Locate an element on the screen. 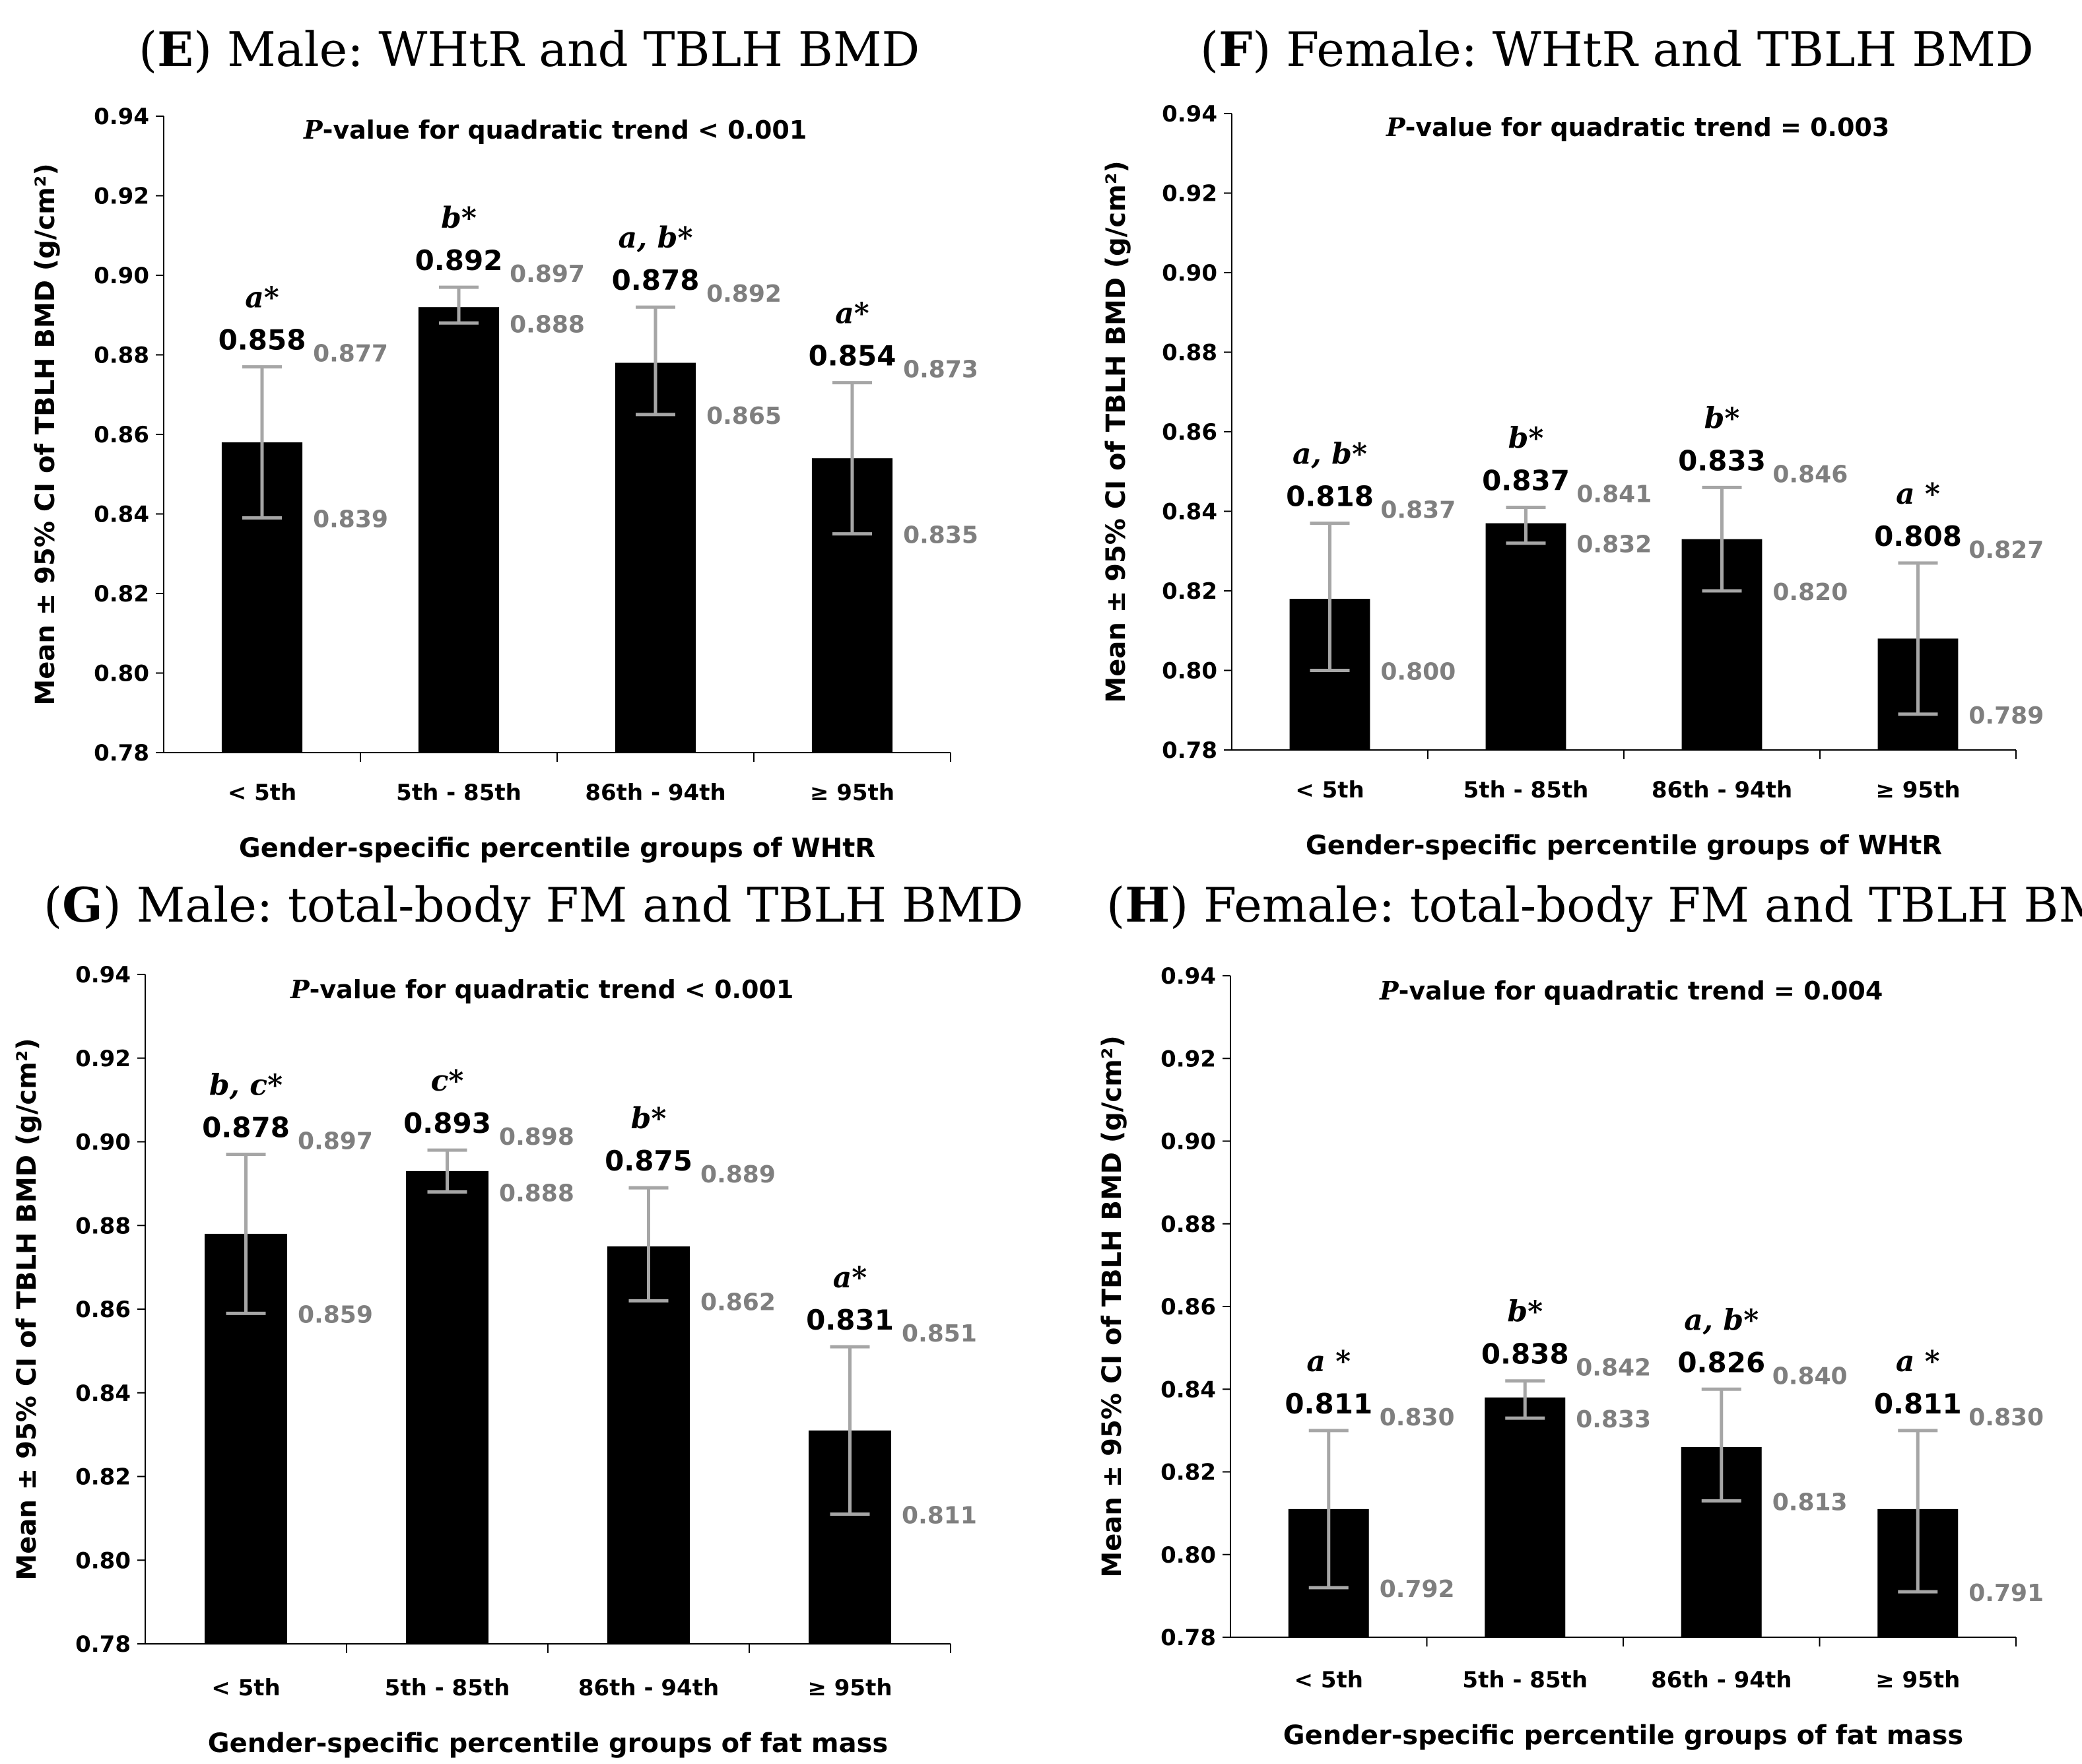 Image resolution: width=2082 pixels, height=1764 pixels. mean-value-label: 0.854 is located at coordinates (852, 356).